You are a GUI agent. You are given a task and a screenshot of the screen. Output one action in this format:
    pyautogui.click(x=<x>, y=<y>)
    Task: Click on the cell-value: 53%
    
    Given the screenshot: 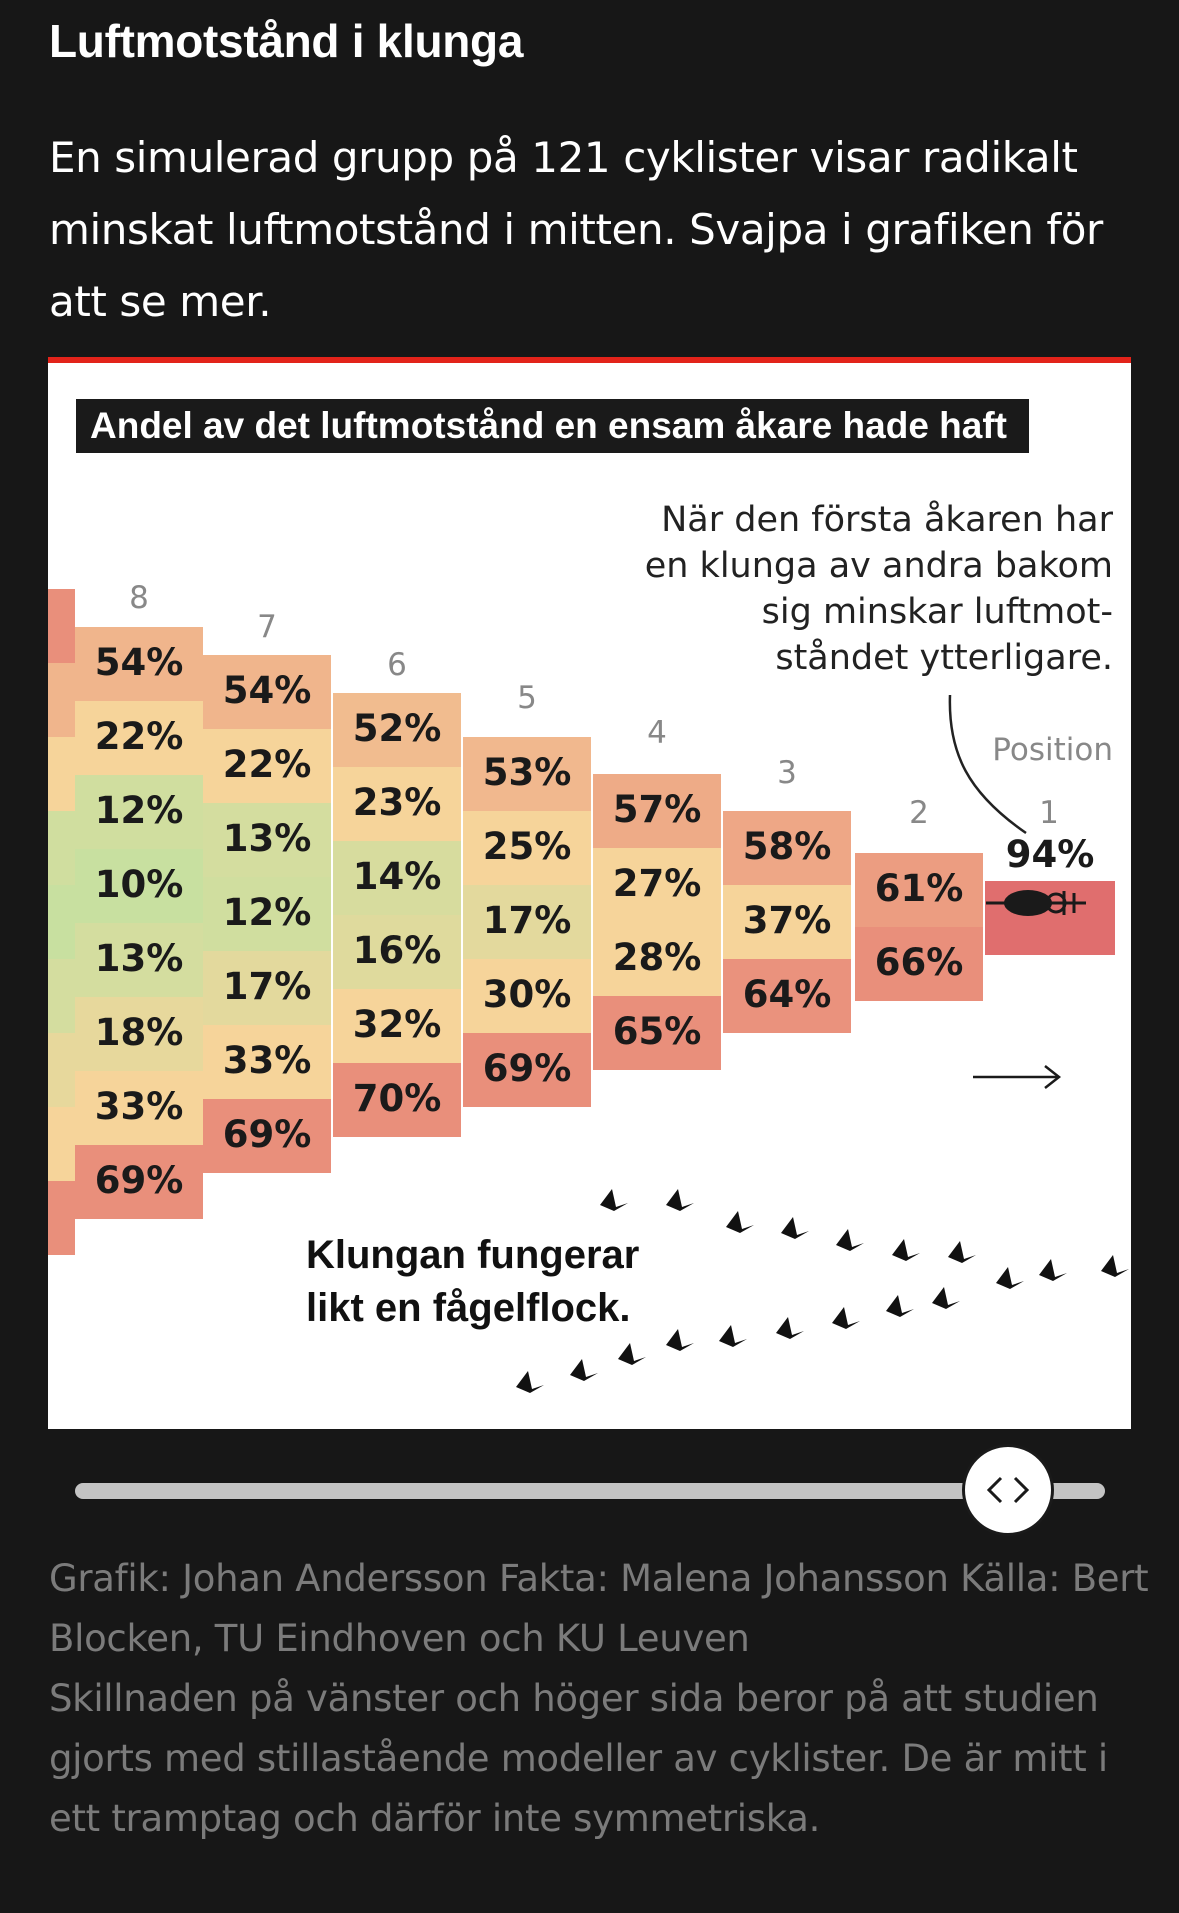 What is the action you would take?
    pyautogui.click(x=527, y=772)
    